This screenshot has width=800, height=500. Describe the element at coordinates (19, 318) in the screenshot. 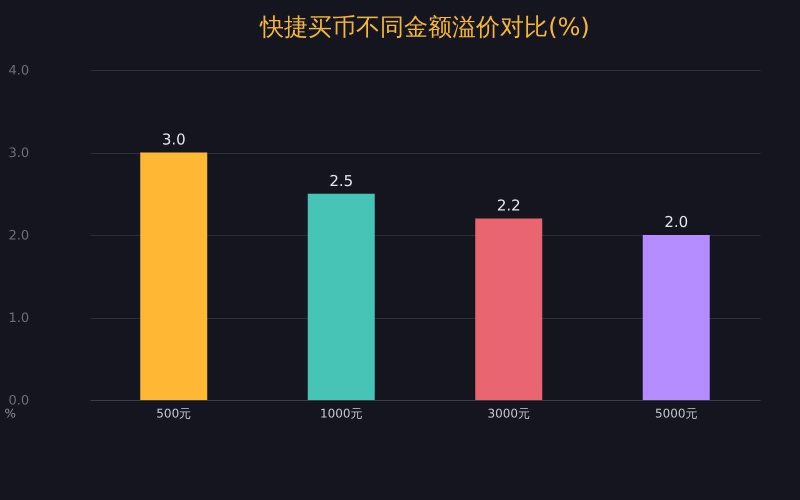

I see `y-tick-label: 1.0` at that location.